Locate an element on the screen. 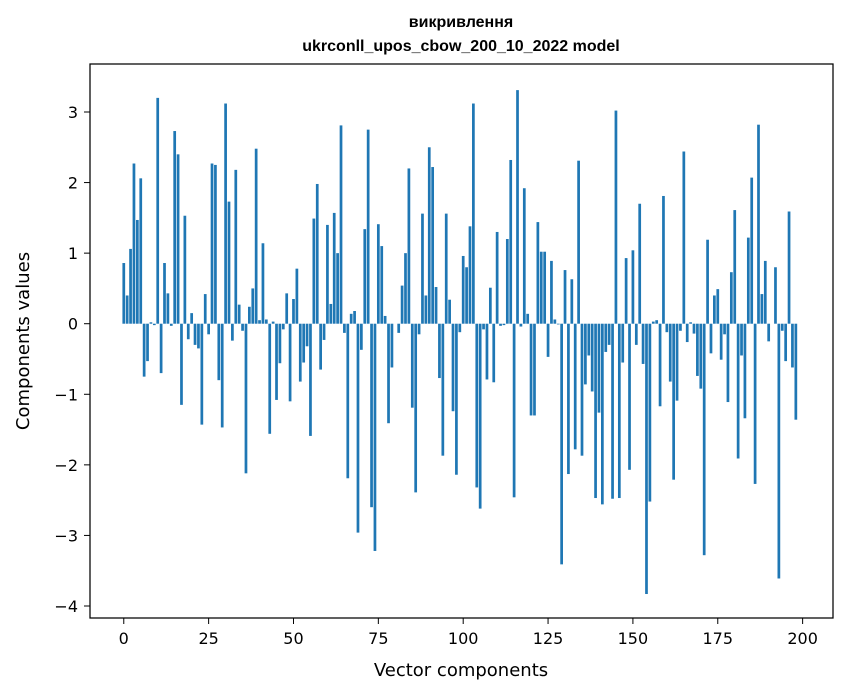 This screenshot has height=696, width=847. y-tick-label: 1 is located at coordinates (73, 253).